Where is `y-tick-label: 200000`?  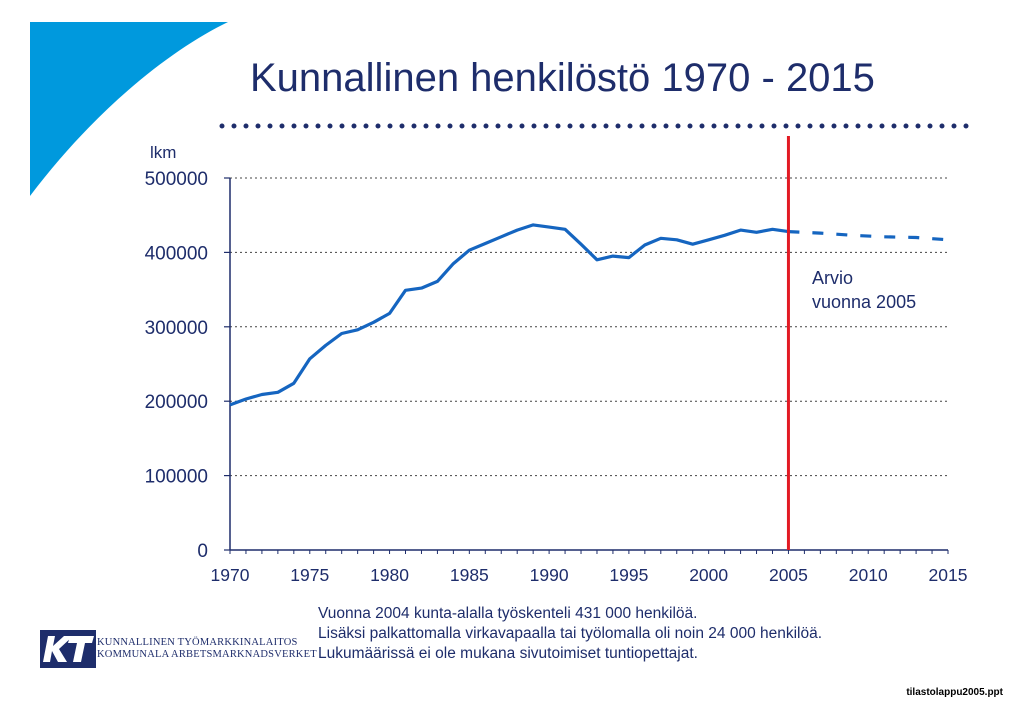
y-tick-label: 200000 is located at coordinates (176, 402).